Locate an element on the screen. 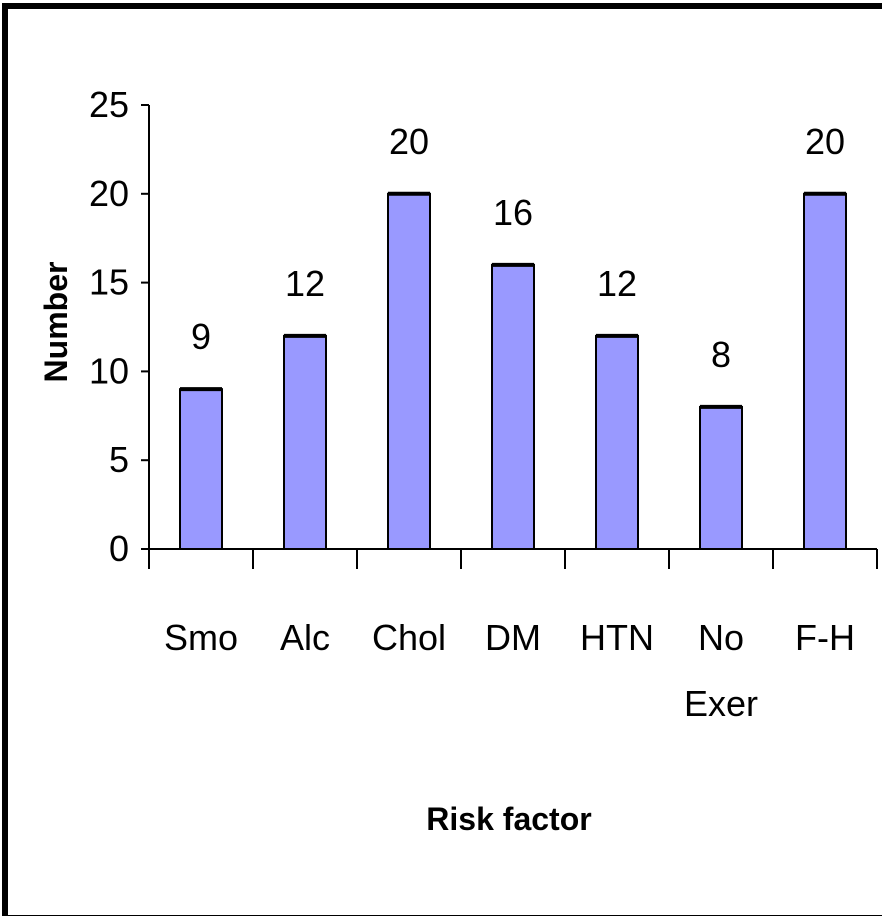 The width and height of the screenshot is (882, 916). y-tick-label: 25 is located at coordinates (109, 104).